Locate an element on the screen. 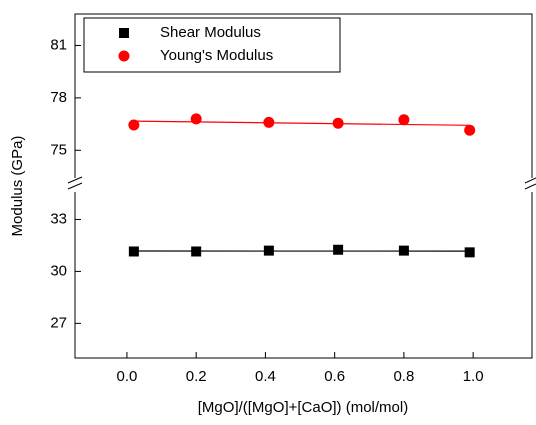 The height and width of the screenshot is (425, 536). legend-label: Young's Modulus is located at coordinates (216, 55).